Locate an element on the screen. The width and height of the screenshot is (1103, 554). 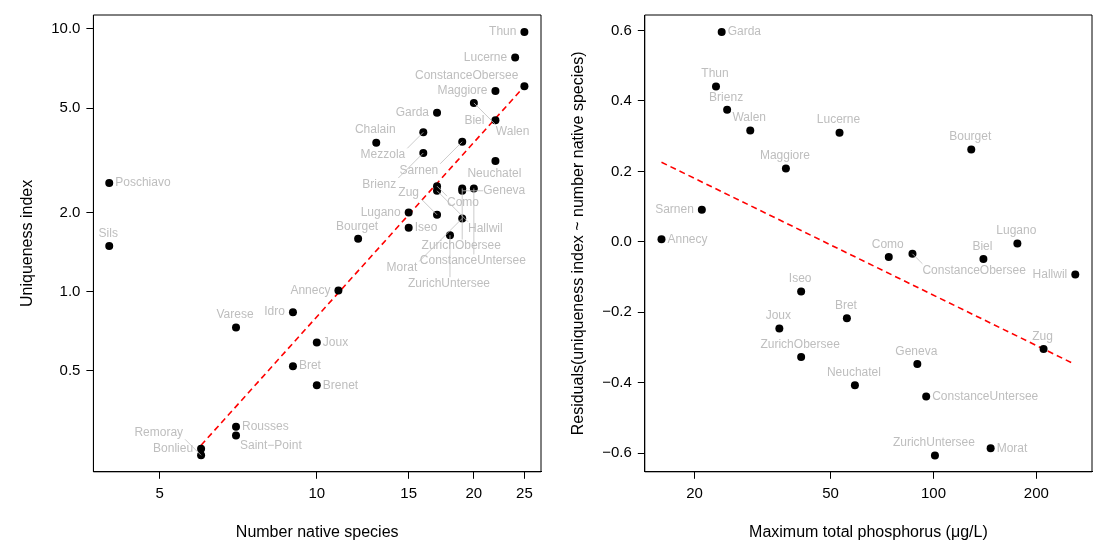
y-tick-label: 0.6 is located at coordinates (621, 29).